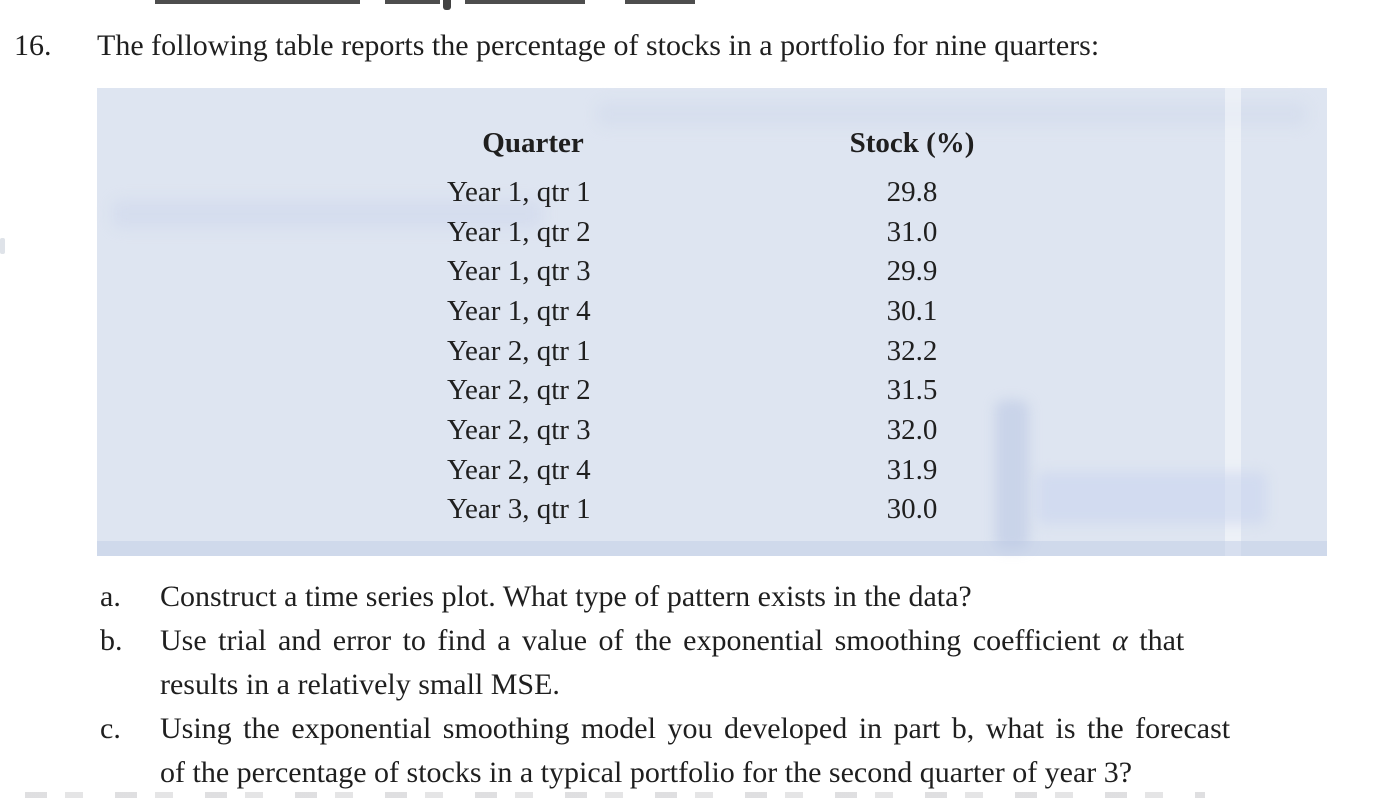 Image resolution: width=1400 pixels, height=800 pixels. What do you see at coordinates (912, 351) in the screenshot?
I see `stock-value-cell: 32.2` at bounding box center [912, 351].